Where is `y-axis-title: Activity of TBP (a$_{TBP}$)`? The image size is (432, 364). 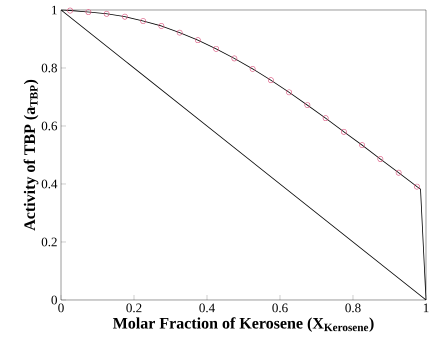
y-axis-title: Activity of TBP (a$_{TBP}$) is located at coordinates (31, 155).